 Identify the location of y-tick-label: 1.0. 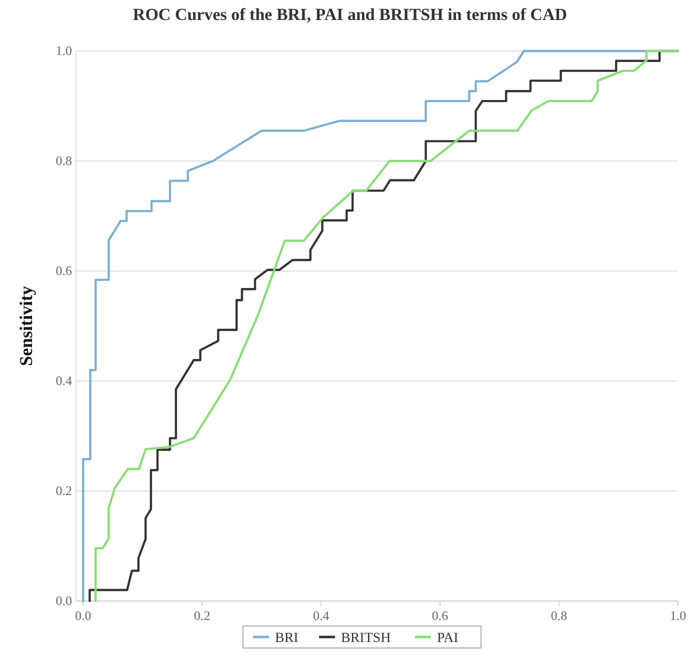
(64, 50).